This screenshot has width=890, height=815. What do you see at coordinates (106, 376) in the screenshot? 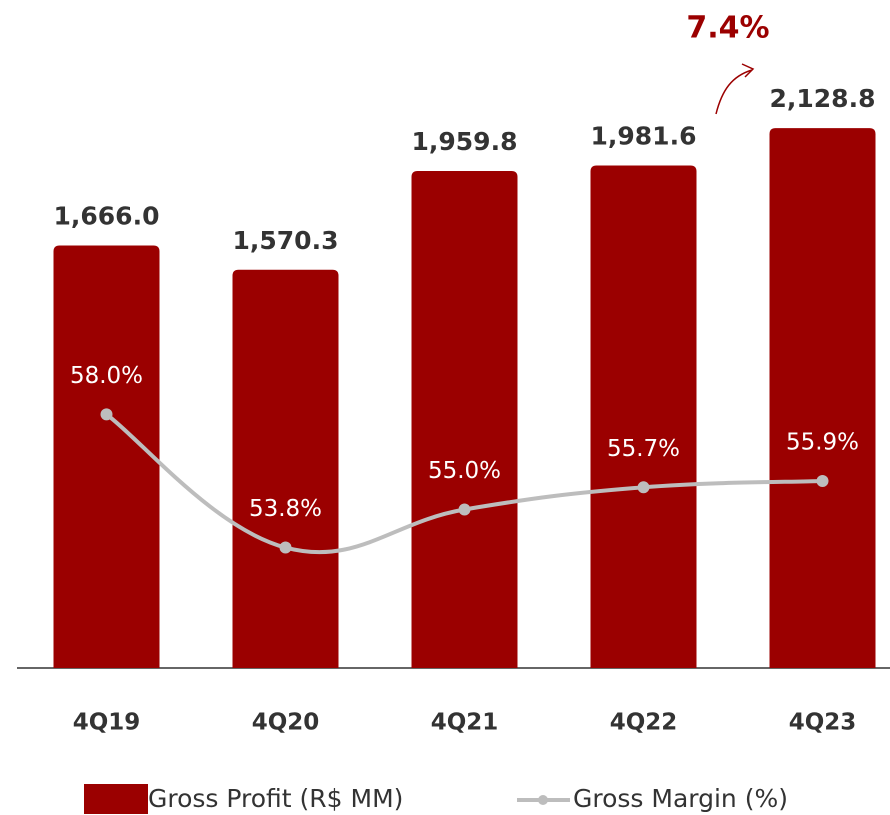
I see `margin-value-label: 58.0%` at bounding box center [106, 376].